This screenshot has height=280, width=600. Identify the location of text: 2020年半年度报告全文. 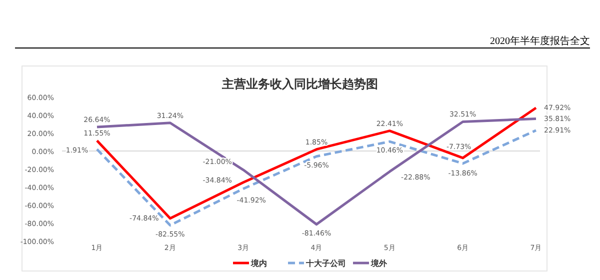
(540, 41).